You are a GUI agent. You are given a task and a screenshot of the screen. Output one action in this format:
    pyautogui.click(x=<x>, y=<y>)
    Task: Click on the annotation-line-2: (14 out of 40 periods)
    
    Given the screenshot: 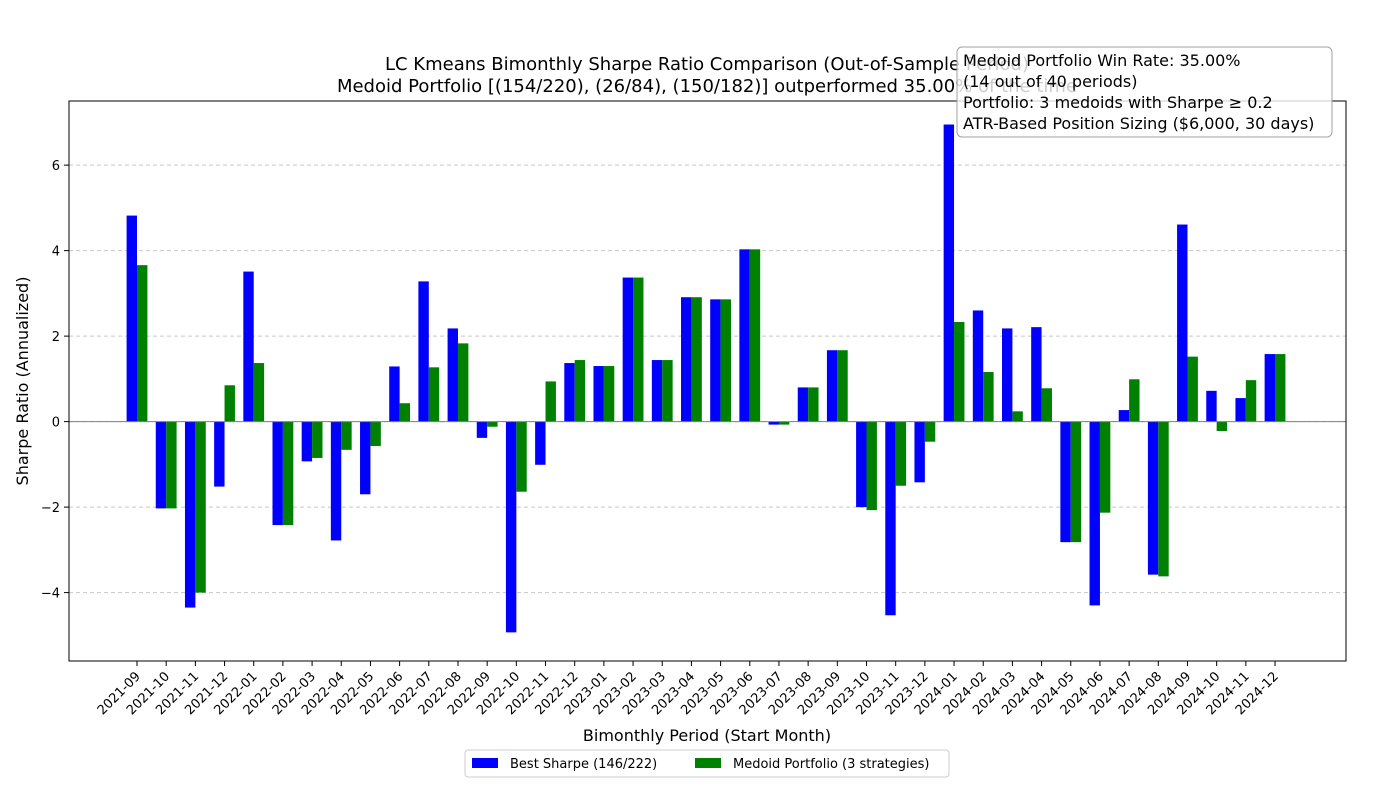 What is the action you would take?
    pyautogui.click(x=1050, y=81)
    